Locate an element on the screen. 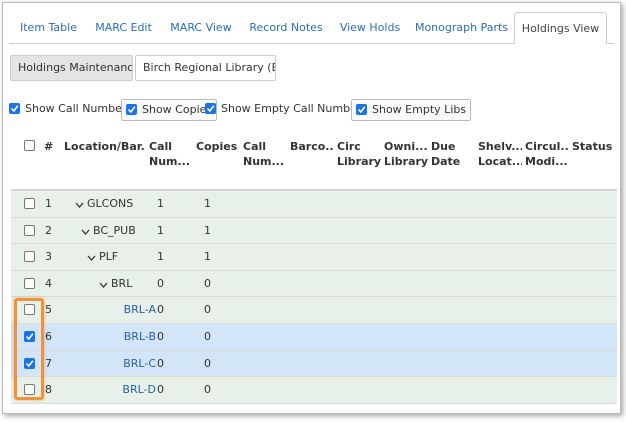  row-number: 8 is located at coordinates (48, 390).